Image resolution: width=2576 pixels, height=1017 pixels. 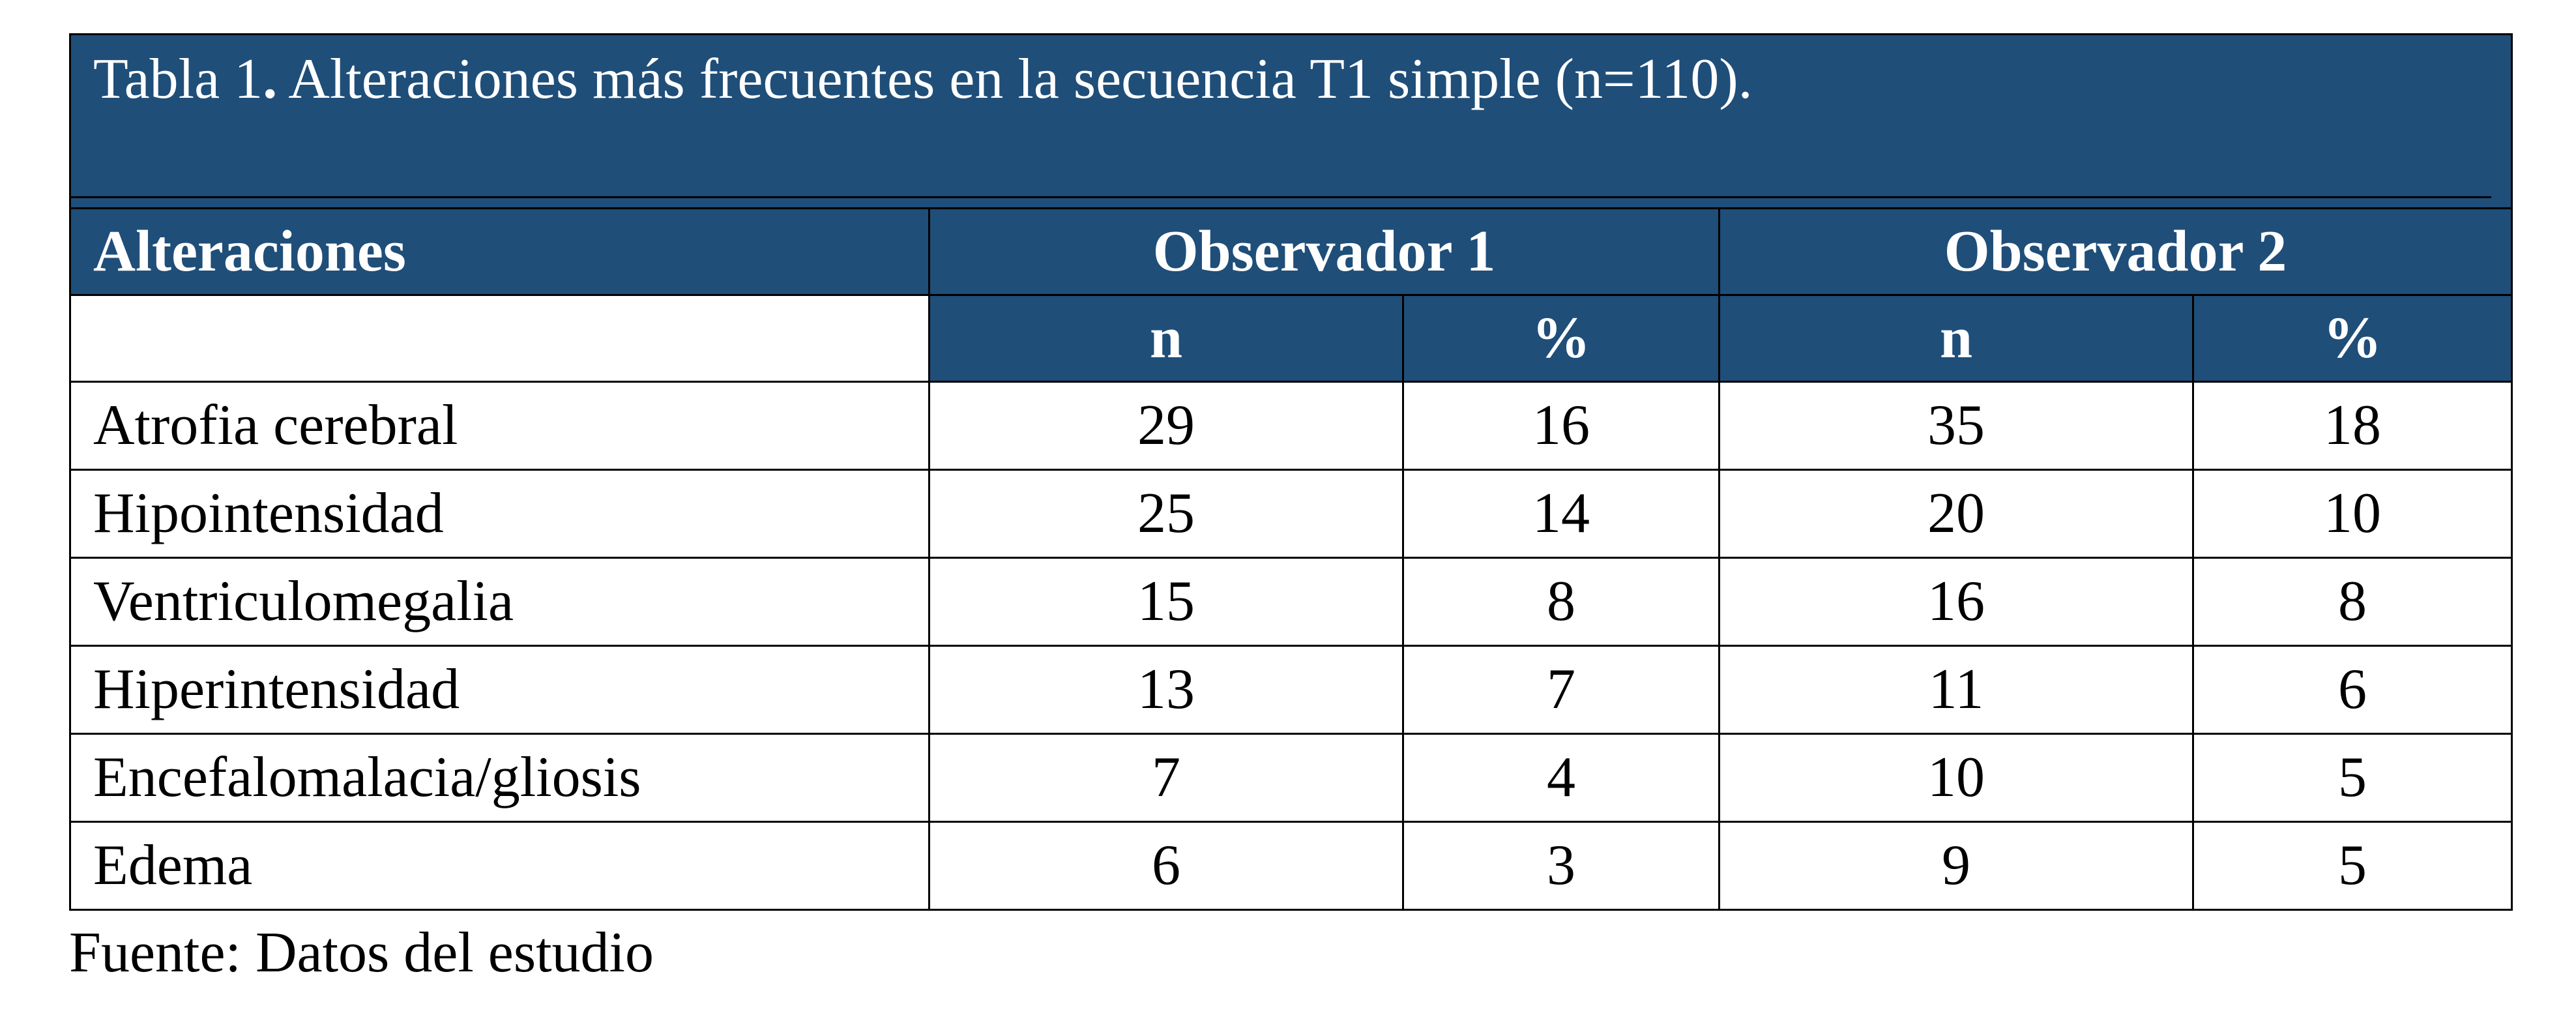 I want to click on table-row: Encefalomalacia/gliosis 7 4 10 5, so click(x=1291, y=778).